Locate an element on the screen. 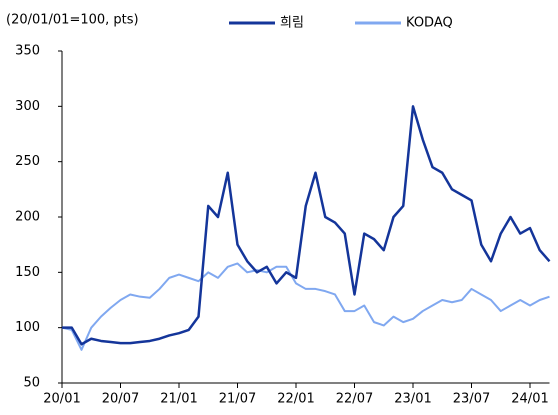 This screenshot has height=415, width=558. y-tick-label: 300 is located at coordinates (27, 106).